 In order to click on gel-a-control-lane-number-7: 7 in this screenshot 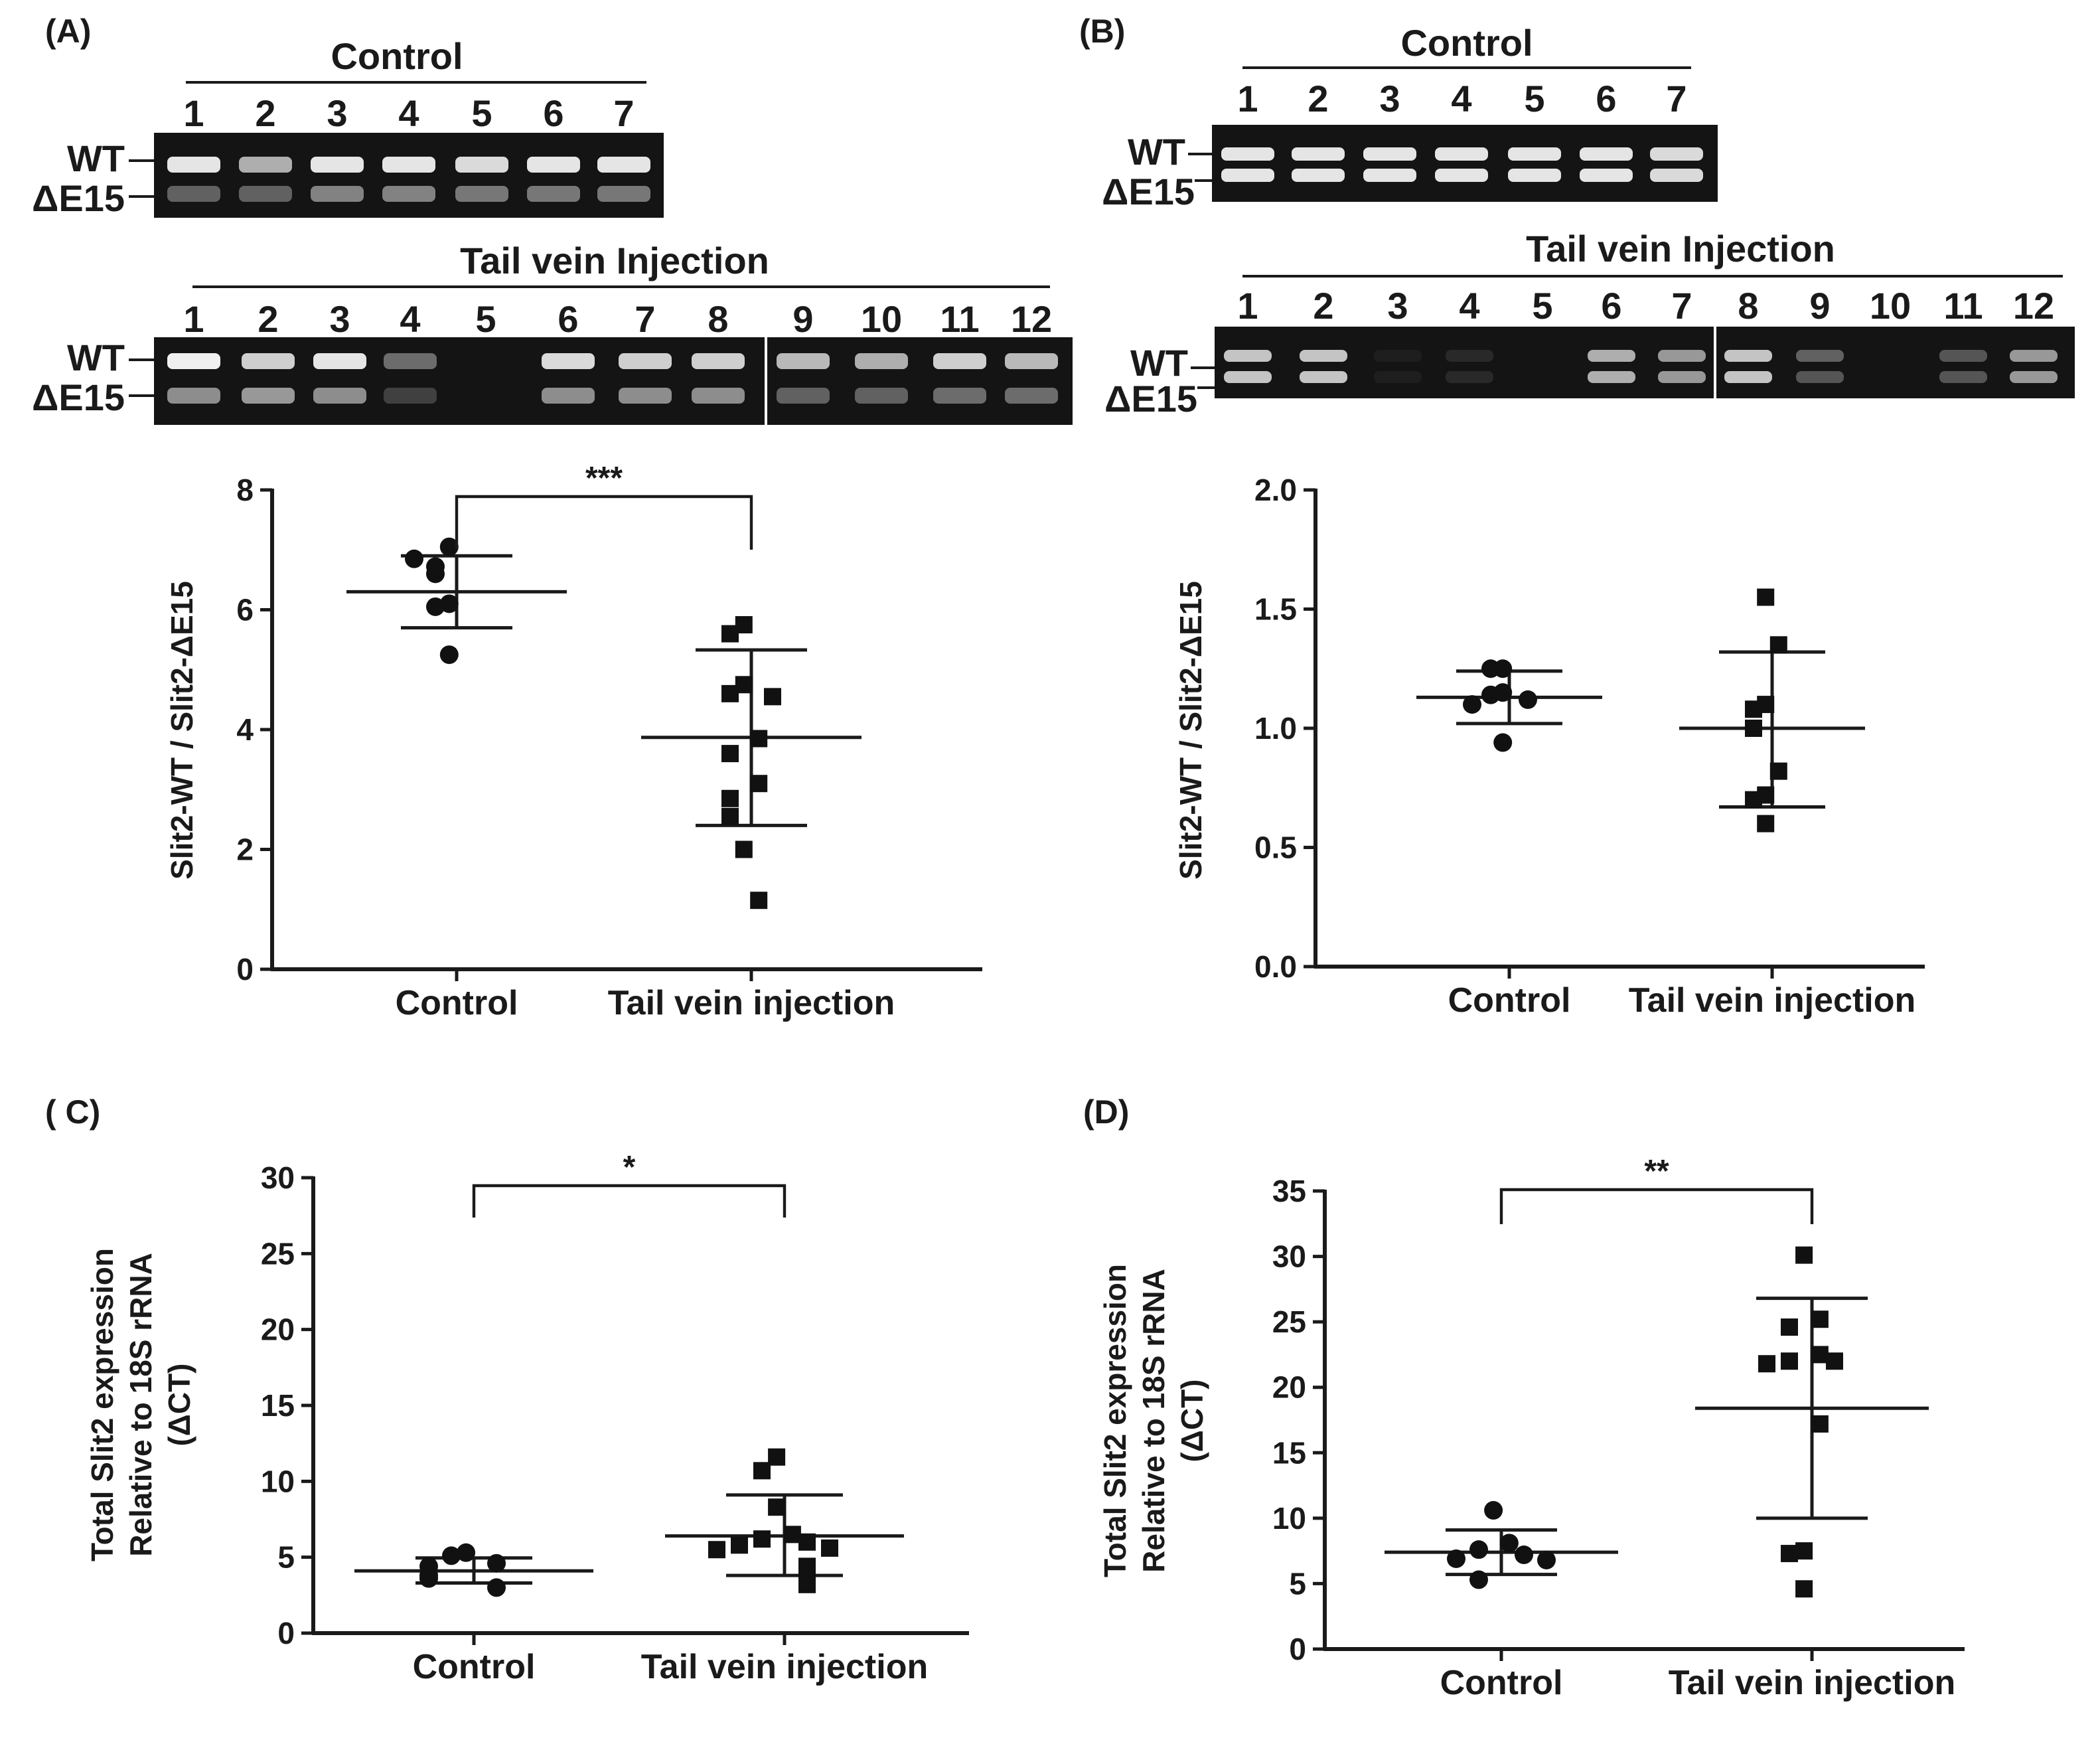, I will do `click(623, 113)`.